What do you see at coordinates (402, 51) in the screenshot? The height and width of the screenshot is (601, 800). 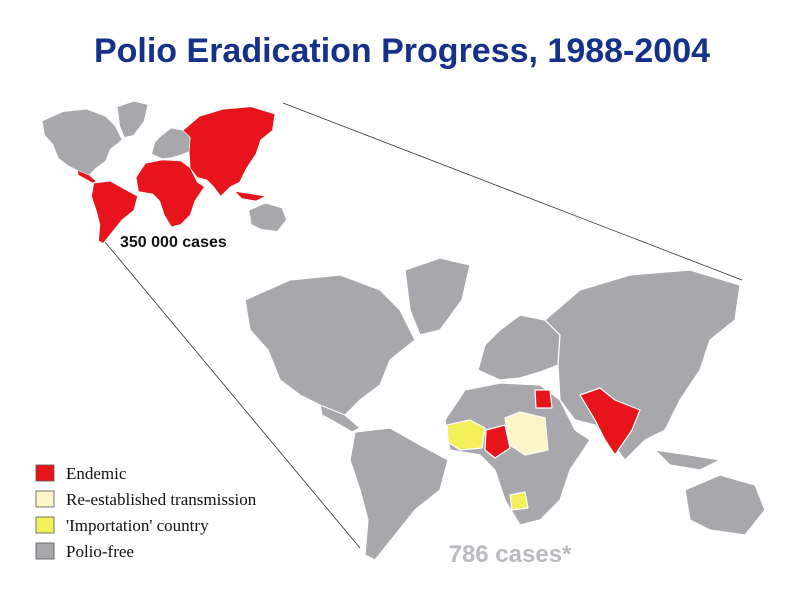 I see `title: Polio Eradication Progress, 1988-2004` at bounding box center [402, 51].